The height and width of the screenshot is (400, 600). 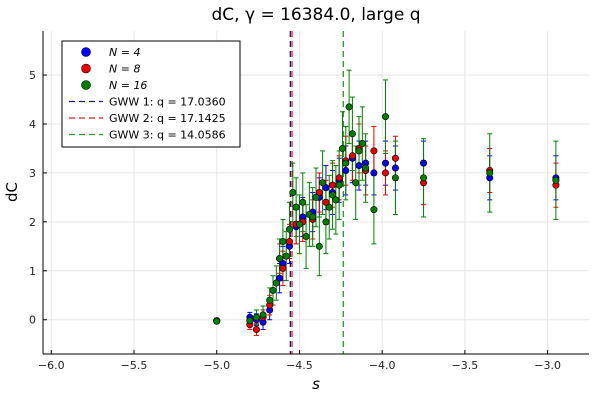 What do you see at coordinates (32, 75) in the screenshot?
I see `y-tick-label: 5` at bounding box center [32, 75].